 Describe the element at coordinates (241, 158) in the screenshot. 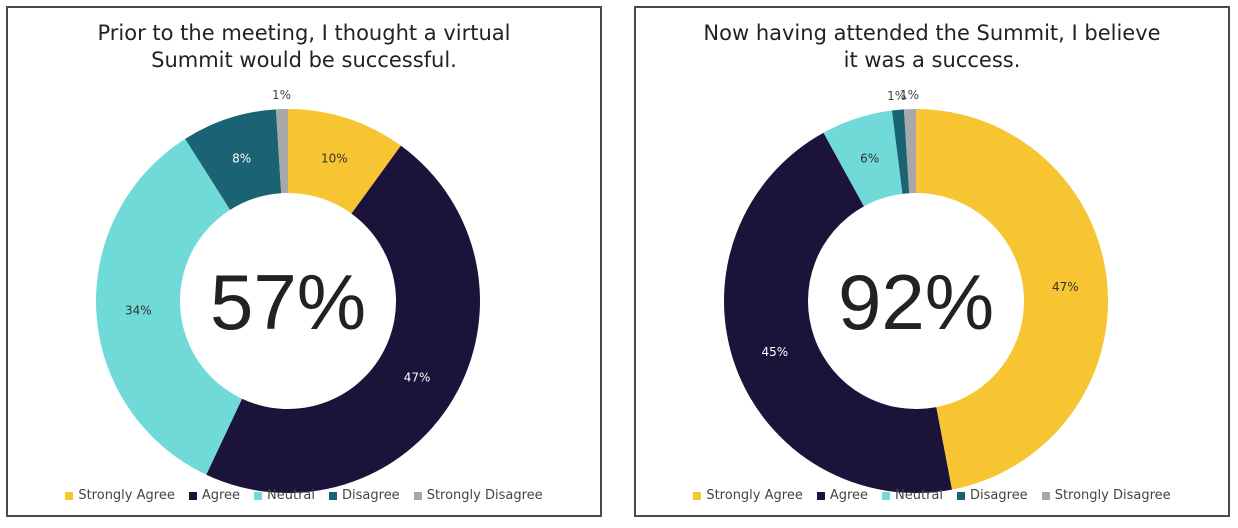

I see `data-label-disagree: 8%` at that location.